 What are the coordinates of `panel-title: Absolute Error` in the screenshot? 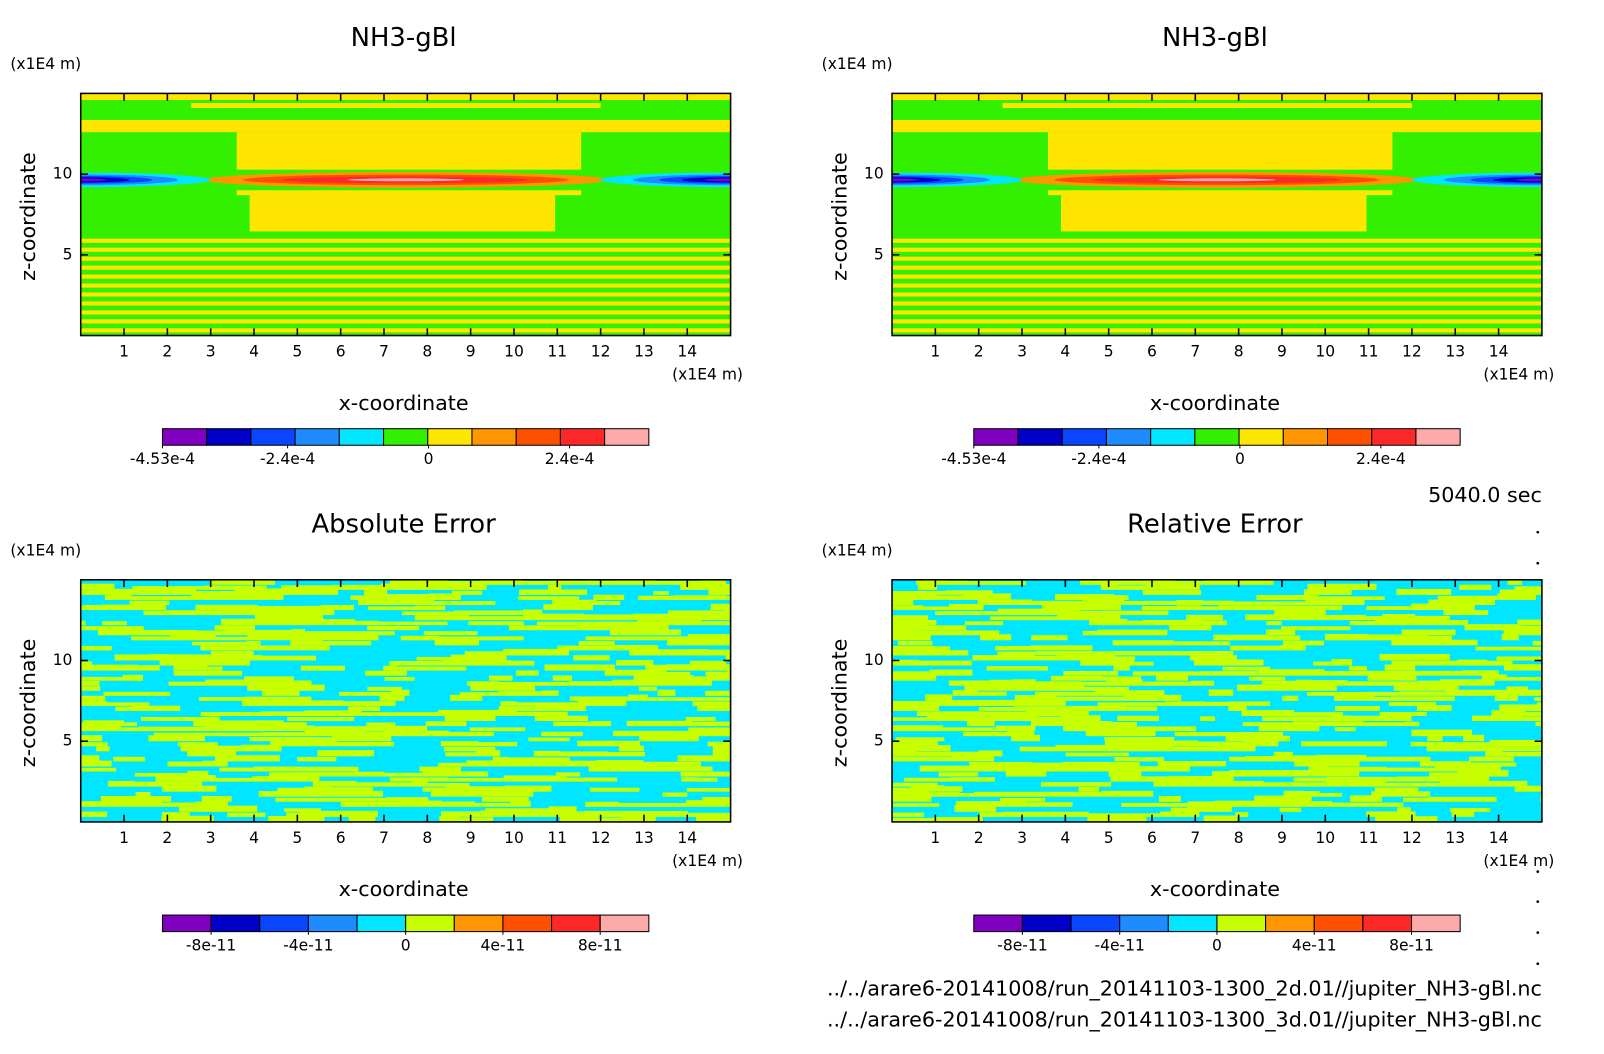 It's located at (403, 524).